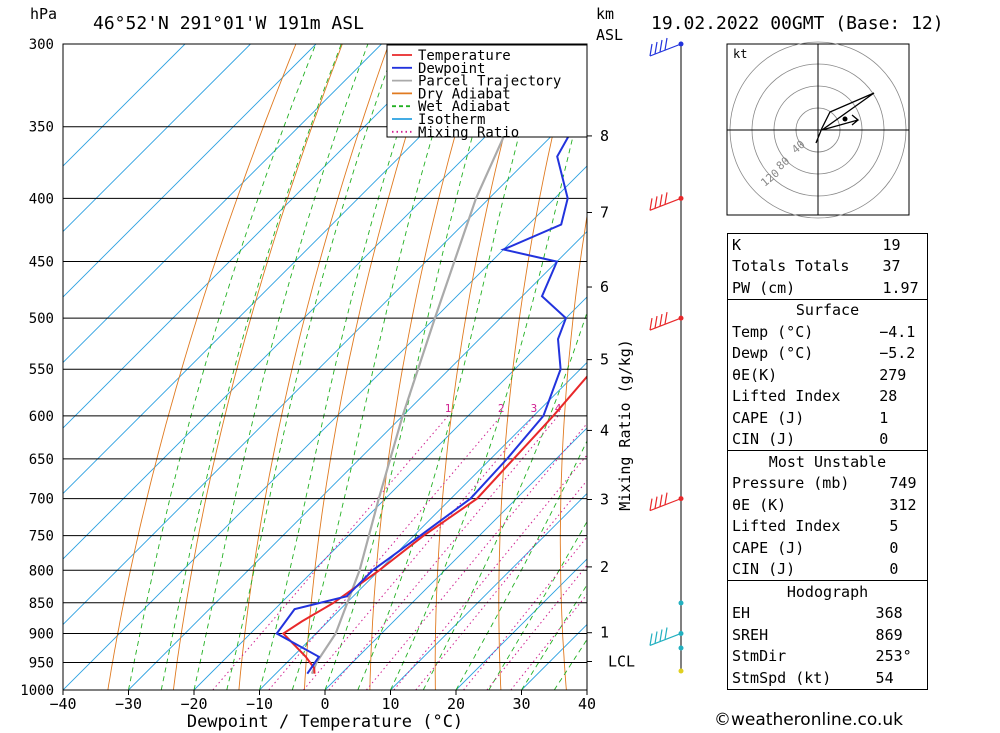  I want to click on legend-label: Temperature, so click(464, 56).